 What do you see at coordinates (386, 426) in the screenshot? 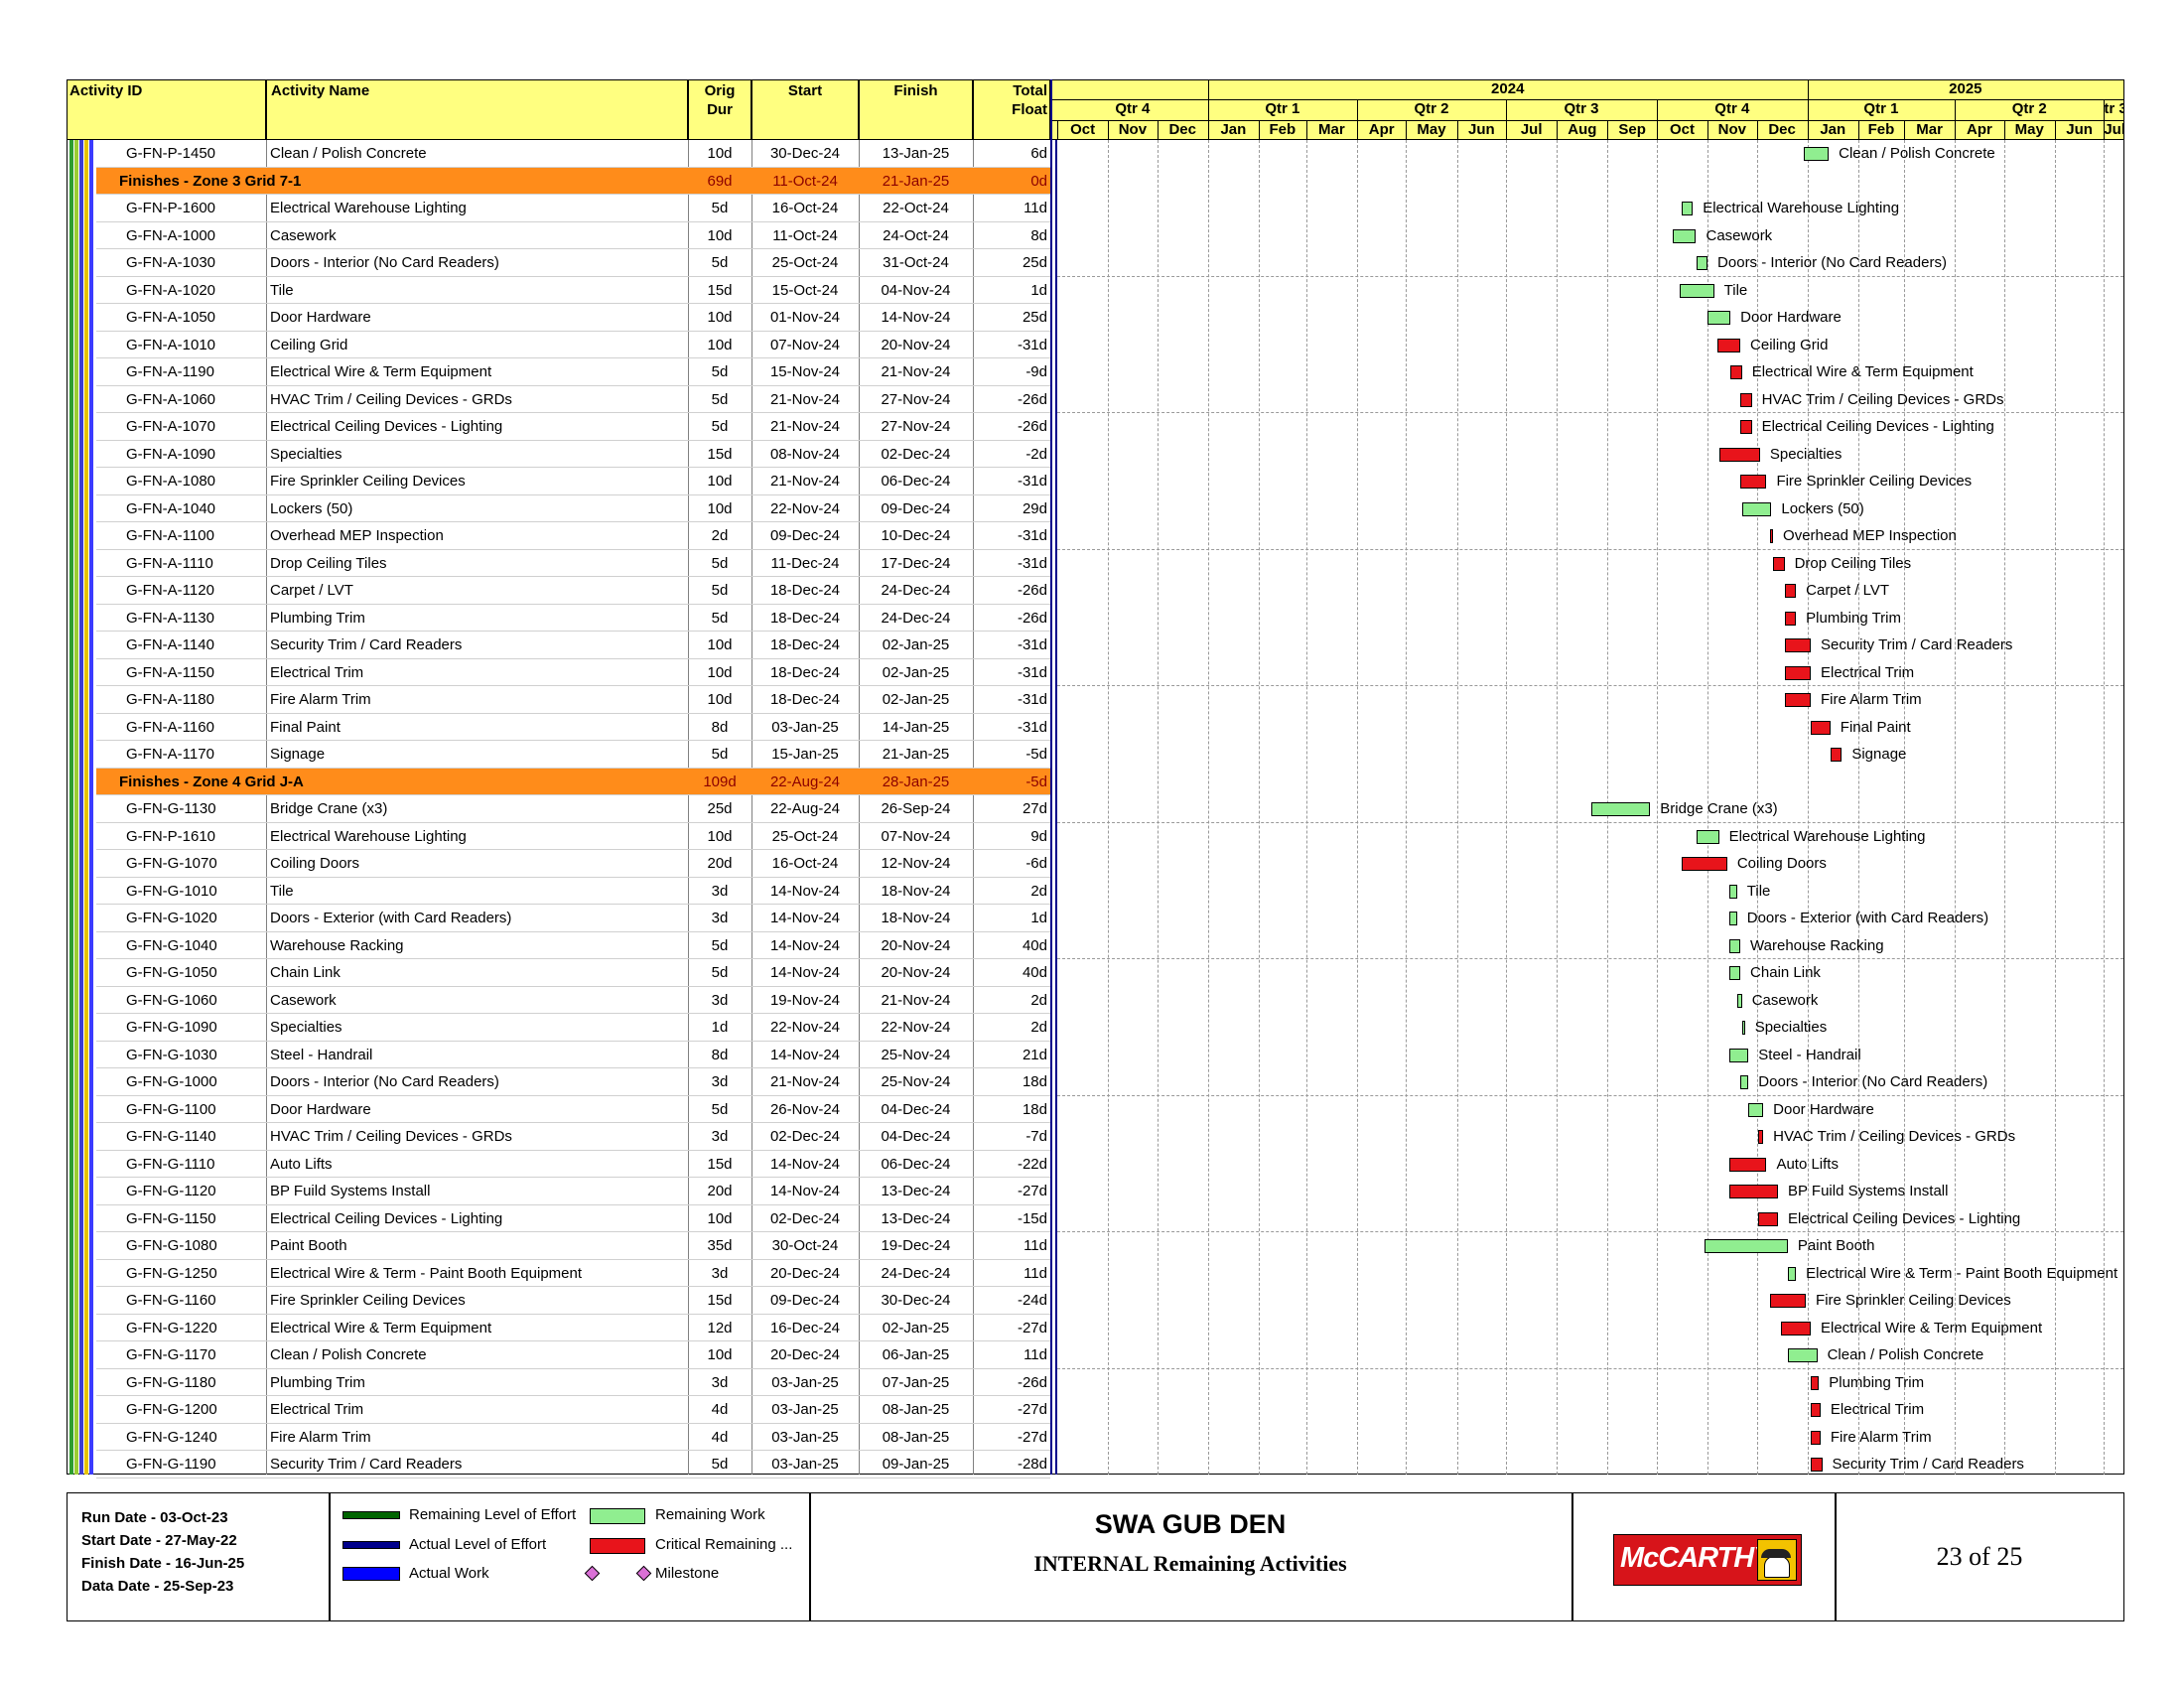
I see `activity-name: Electrical Ceiling Devices - Lighting` at bounding box center [386, 426].